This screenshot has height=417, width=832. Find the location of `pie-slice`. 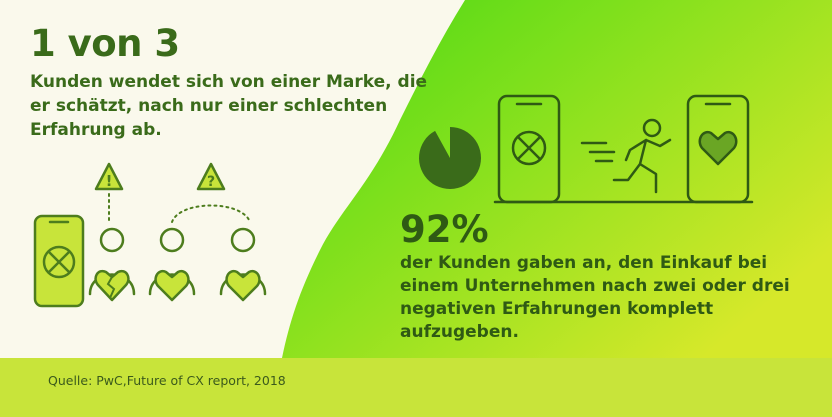

pie-slice is located at coordinates (449, 158).